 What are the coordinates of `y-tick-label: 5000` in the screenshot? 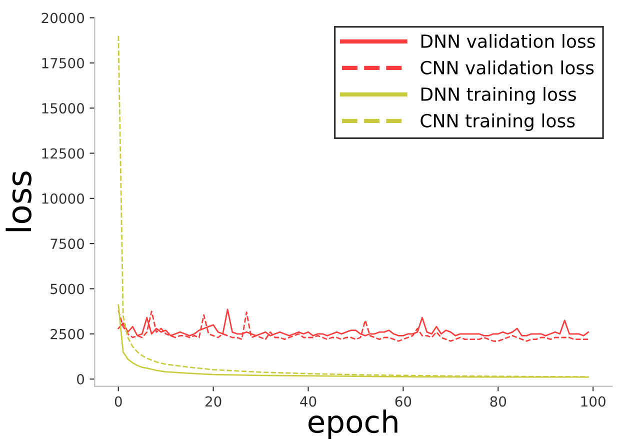 It's located at (67, 289).